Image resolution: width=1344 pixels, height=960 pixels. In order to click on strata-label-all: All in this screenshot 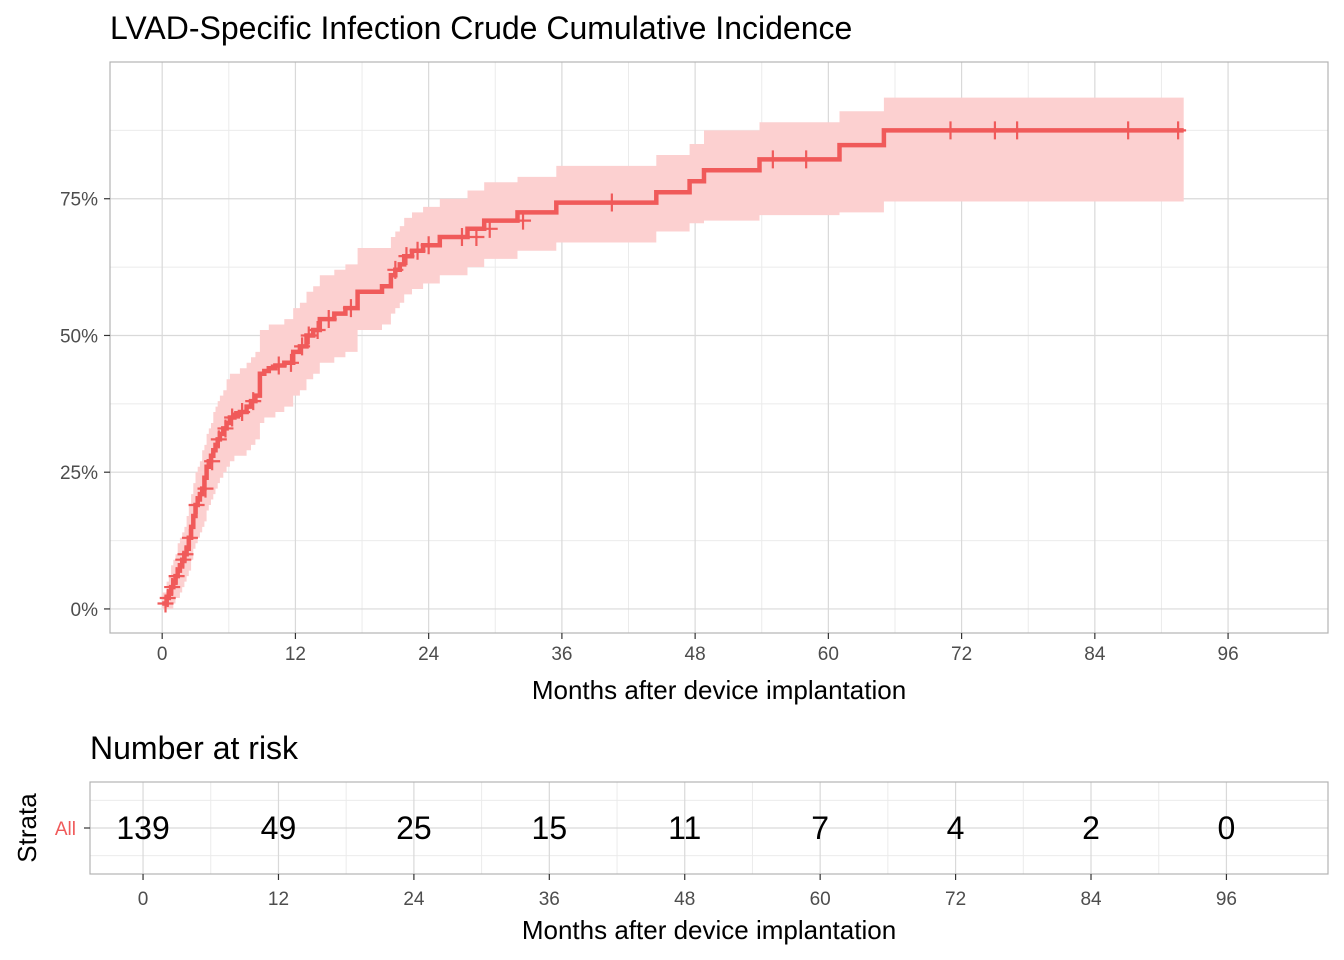, I will do `click(65, 829)`.